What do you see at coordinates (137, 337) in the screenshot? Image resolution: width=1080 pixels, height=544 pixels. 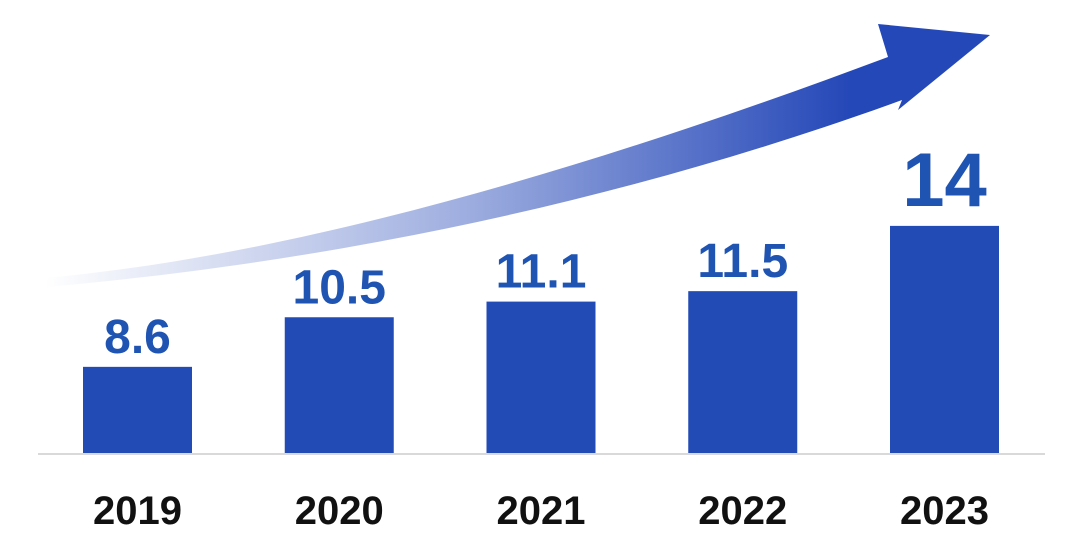 I see `data-label-2019: 8.6` at bounding box center [137, 337].